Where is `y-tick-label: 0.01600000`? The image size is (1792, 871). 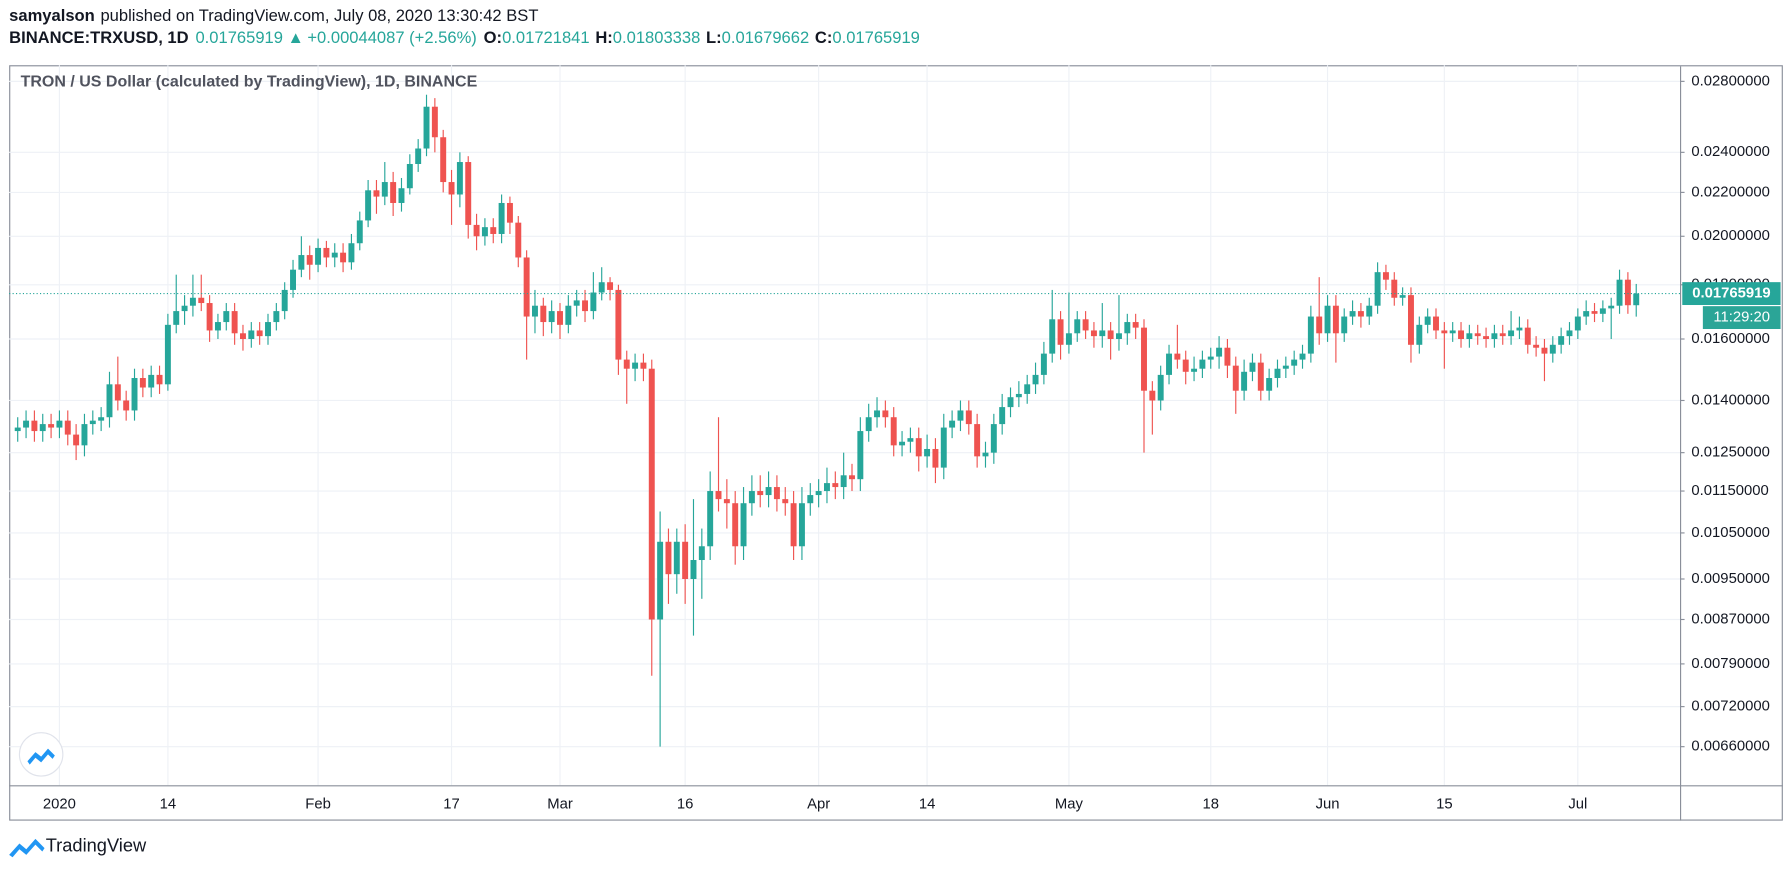
y-tick-label: 0.01600000 is located at coordinates (1730, 339).